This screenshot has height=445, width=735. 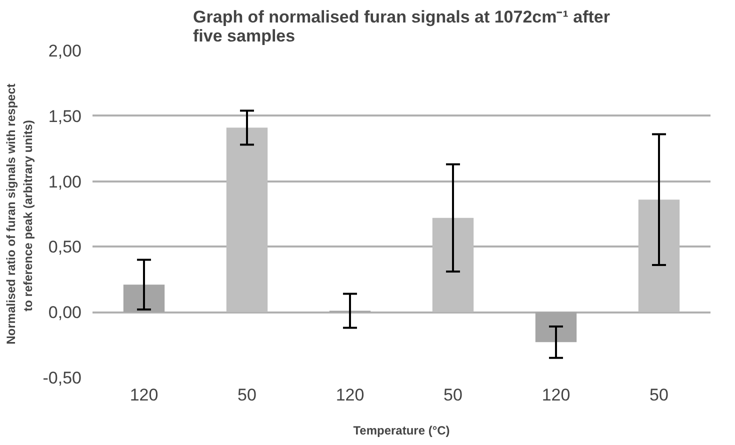 I want to click on y-tick-label: 1,50, so click(x=65, y=116).